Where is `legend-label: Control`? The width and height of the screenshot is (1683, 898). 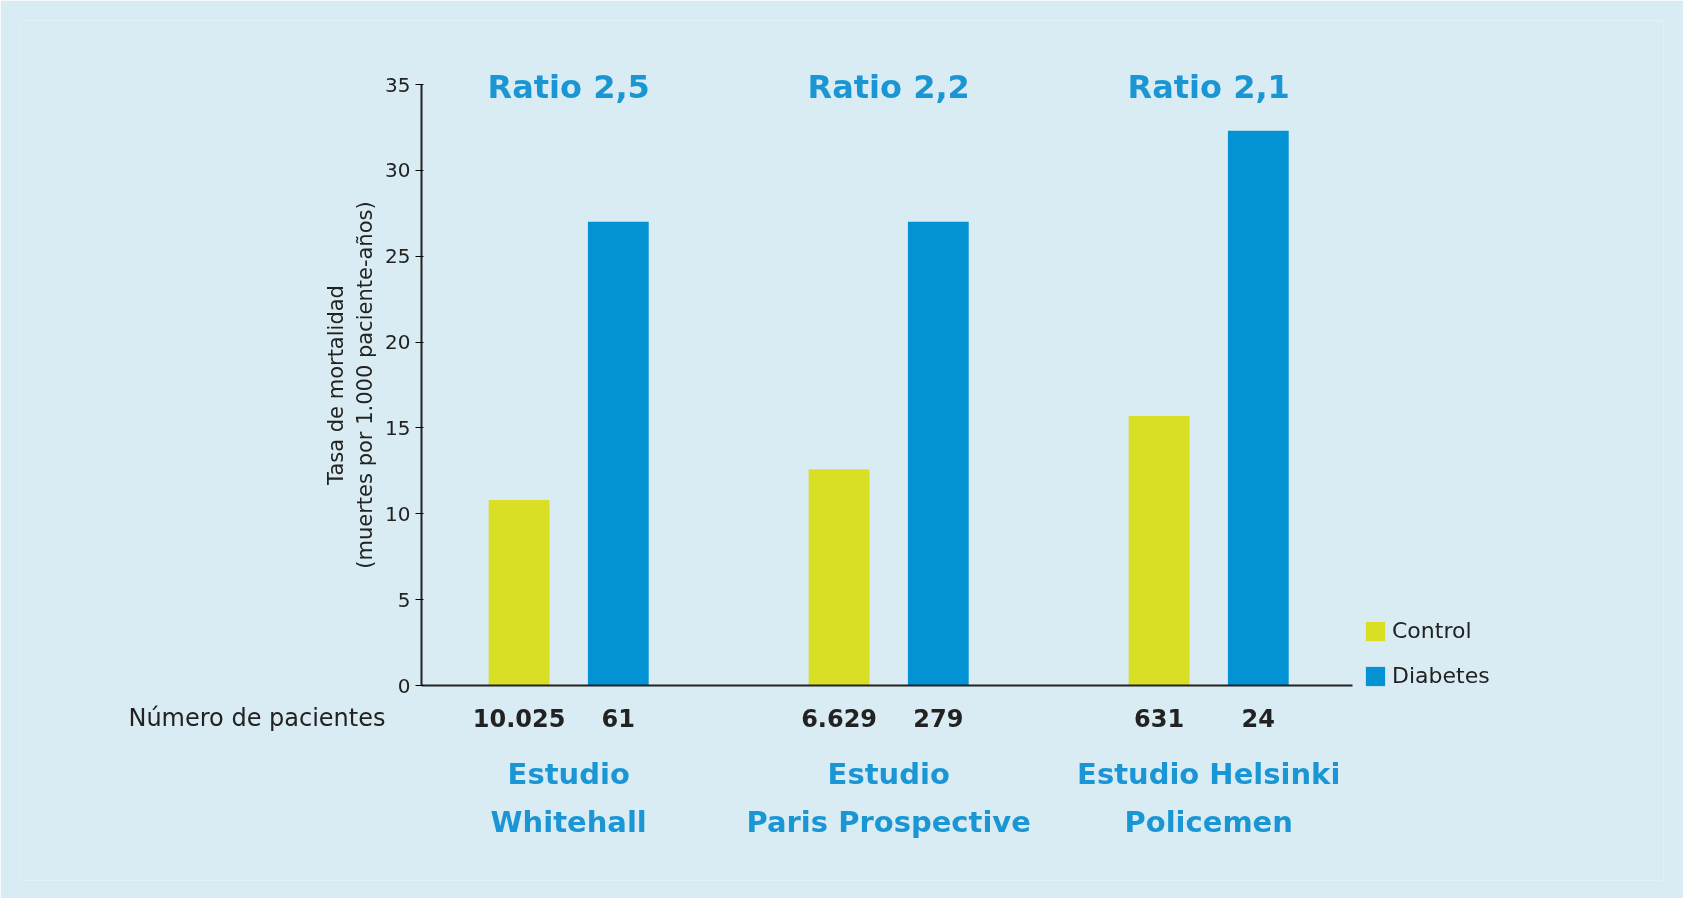
legend-label: Control is located at coordinates (1432, 630).